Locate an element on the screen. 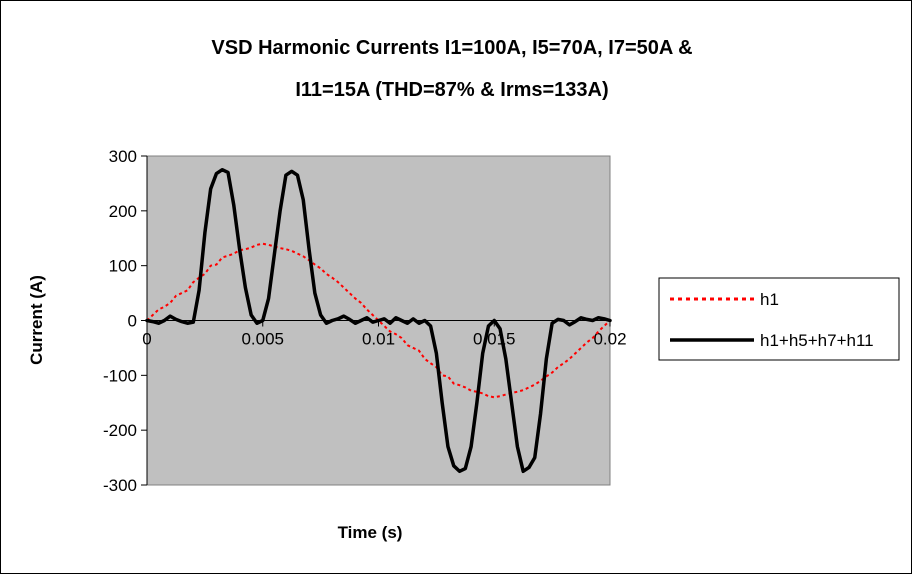 The image size is (912, 574). x-tick-label: 0 is located at coordinates (146, 339).